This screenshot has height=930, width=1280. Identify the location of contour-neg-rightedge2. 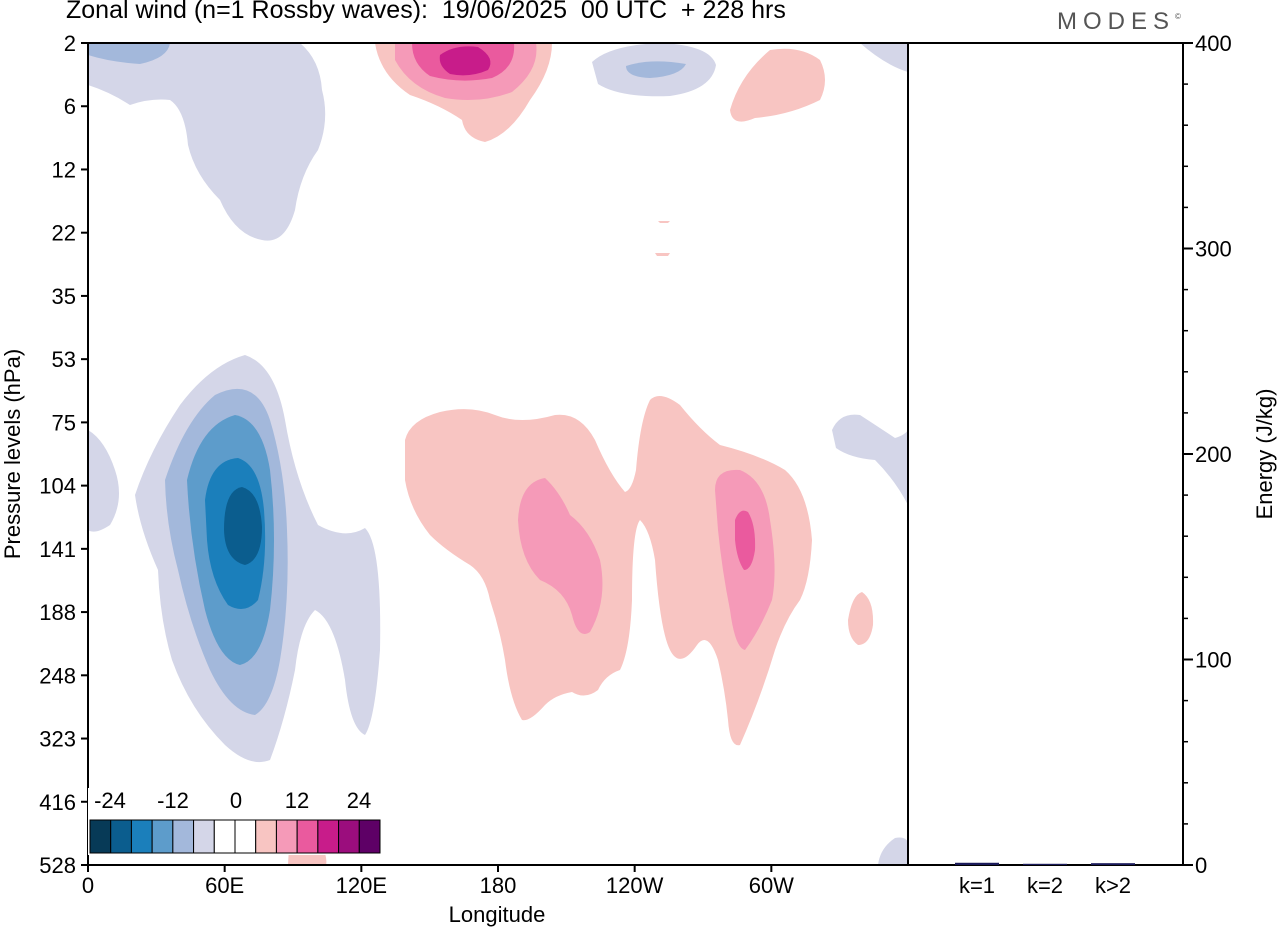
(893, 851).